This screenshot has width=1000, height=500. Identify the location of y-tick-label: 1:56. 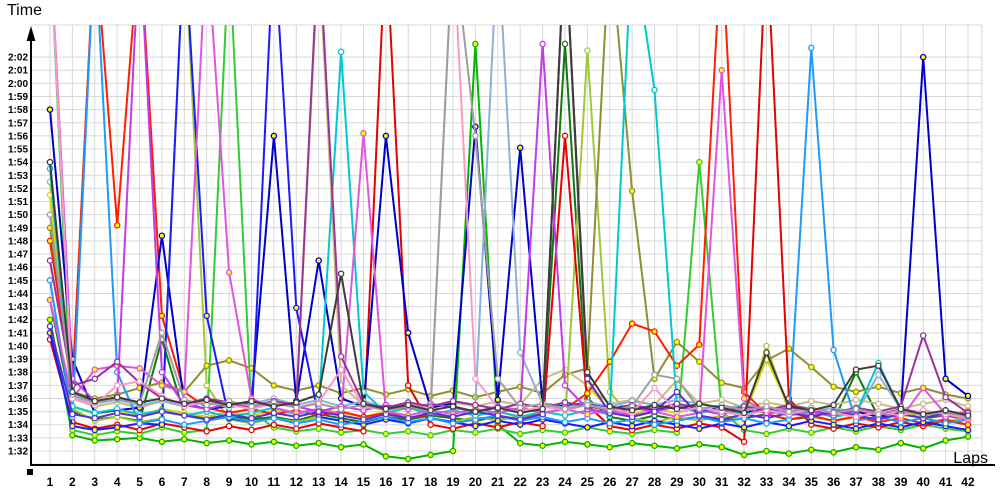
(18, 136).